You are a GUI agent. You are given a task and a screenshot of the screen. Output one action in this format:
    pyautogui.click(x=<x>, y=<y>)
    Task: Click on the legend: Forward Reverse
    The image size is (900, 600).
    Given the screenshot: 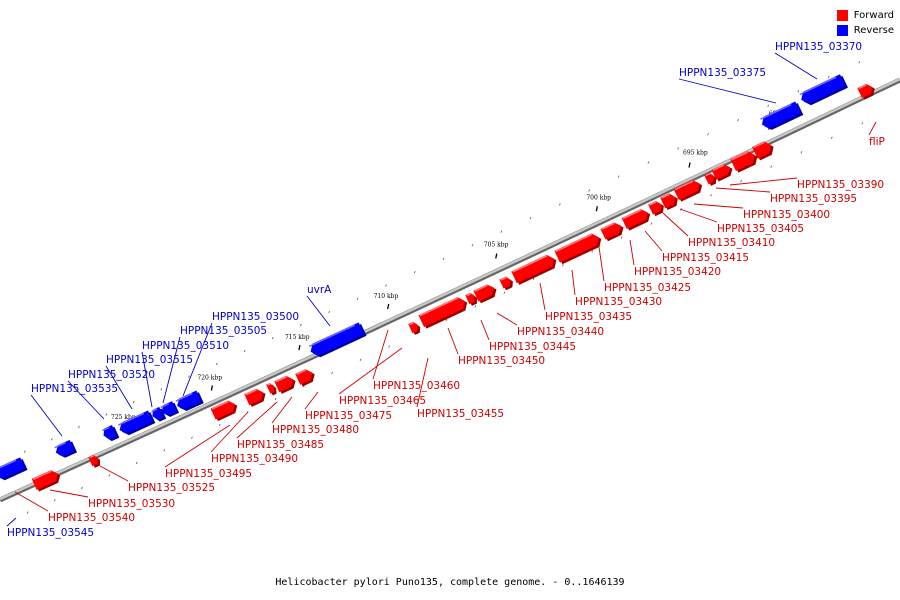 What is the action you would take?
    pyautogui.click(x=865, y=23)
    